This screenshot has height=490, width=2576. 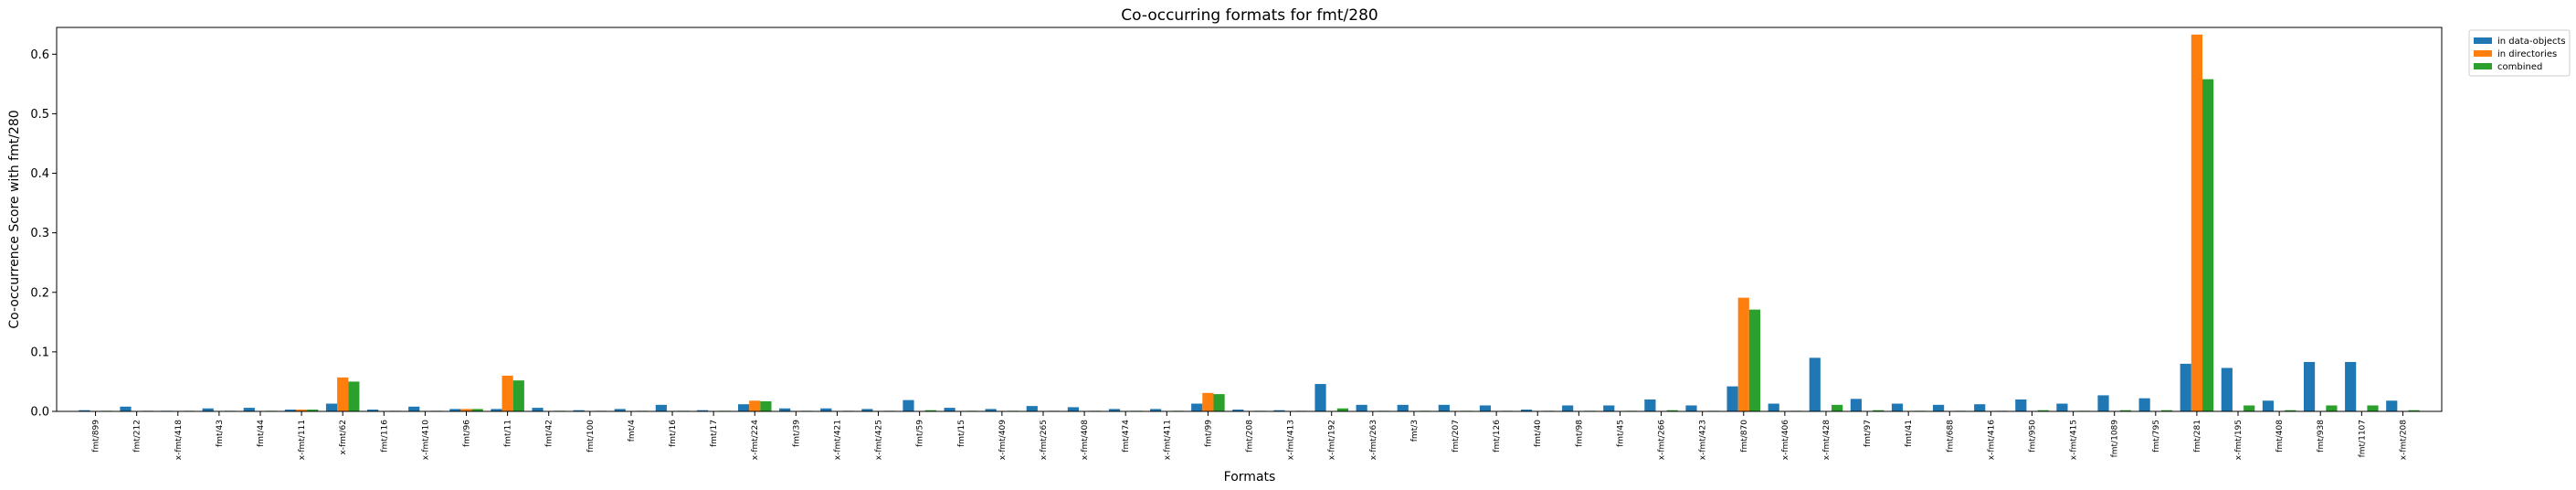 What do you see at coordinates (2238, 440) in the screenshot?
I see `x-tick-label: x-fmt/195` at bounding box center [2238, 440].